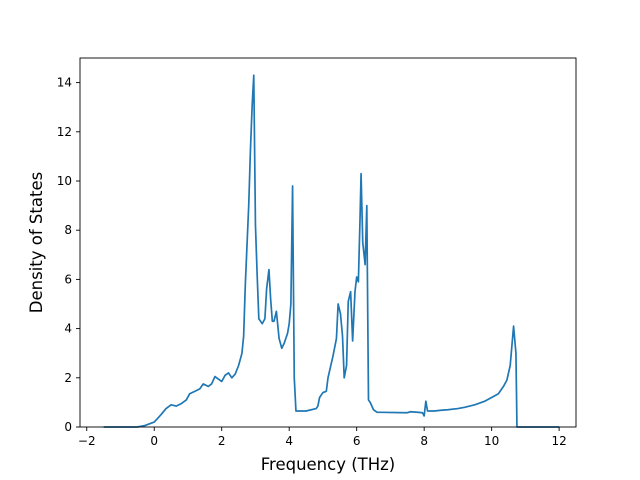 The image size is (640, 480). What do you see at coordinates (558, 441) in the screenshot?
I see `x-tick-label: 12` at bounding box center [558, 441].